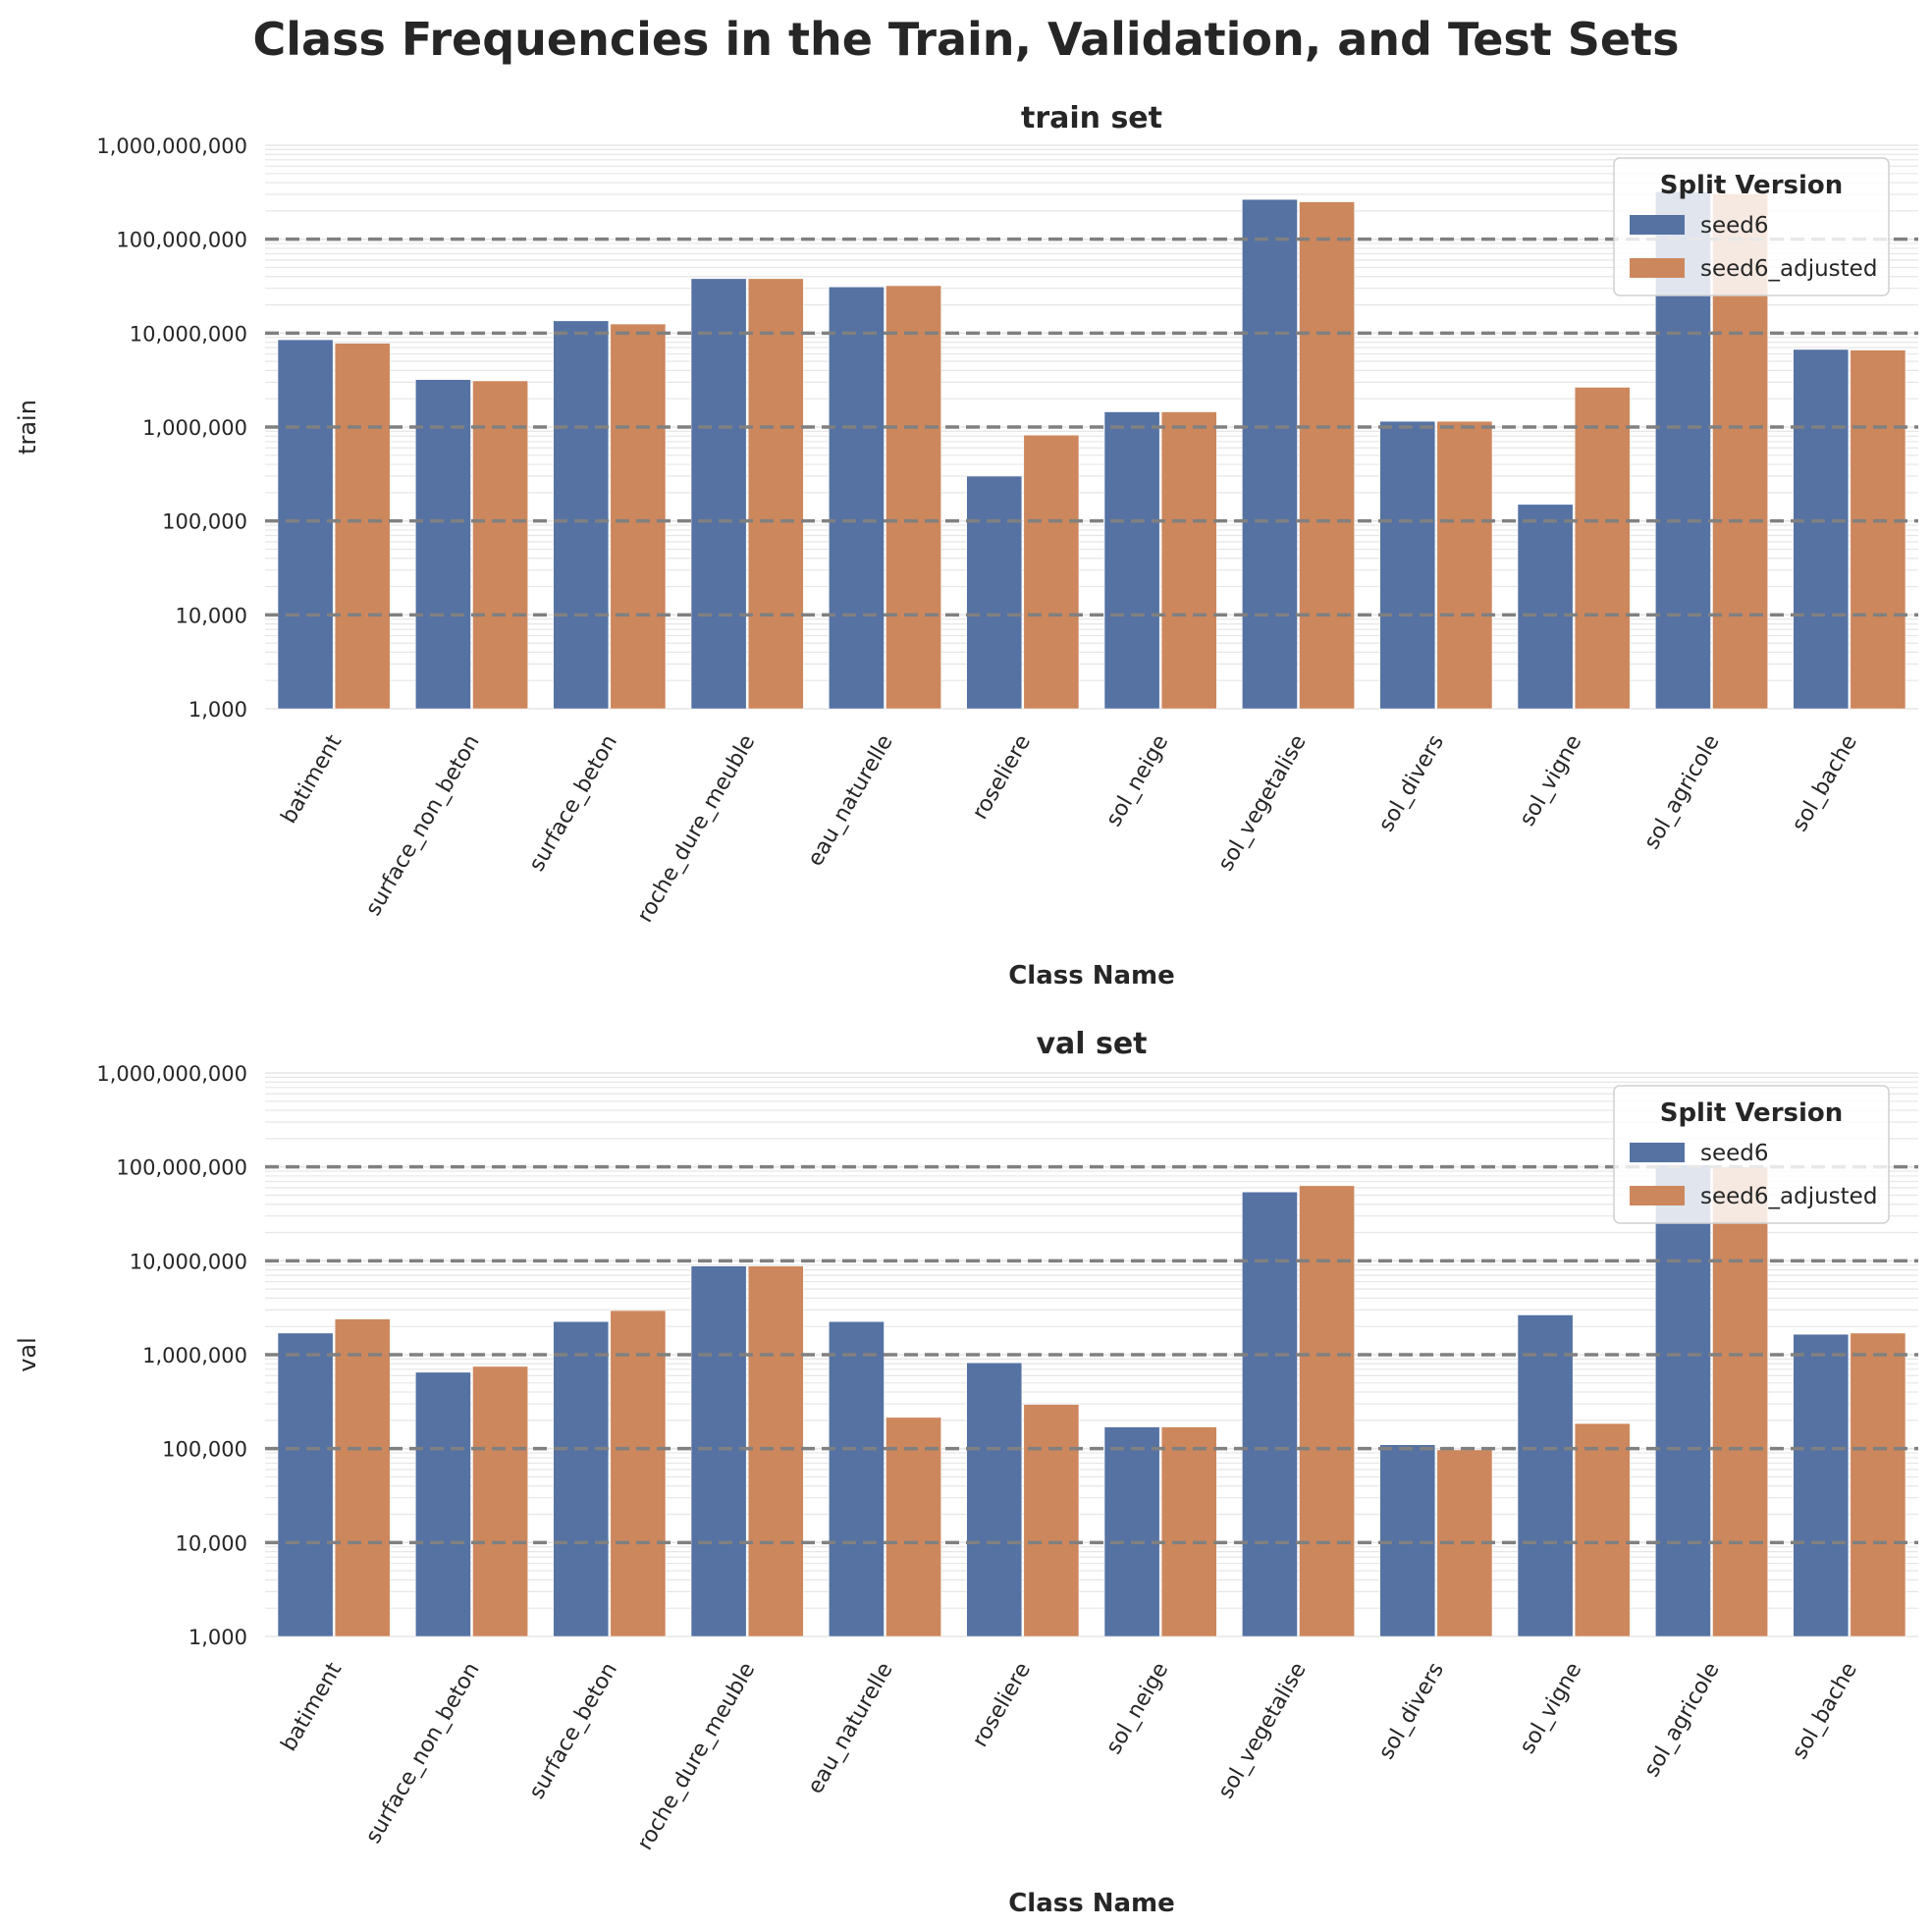  I want to click on x-tick-label: sol_agricole, so click(1682, 792).